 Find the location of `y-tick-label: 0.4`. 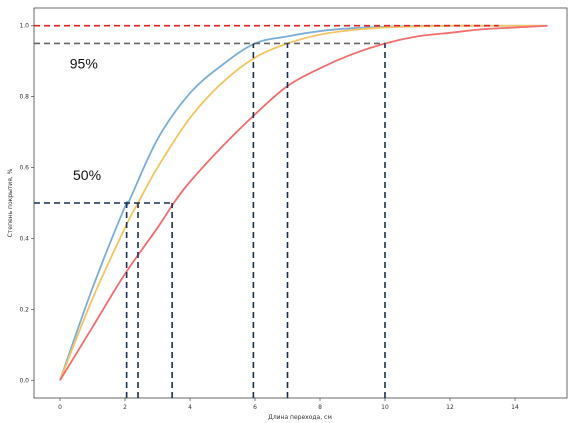

y-tick-label: 0.4 is located at coordinates (24, 238).